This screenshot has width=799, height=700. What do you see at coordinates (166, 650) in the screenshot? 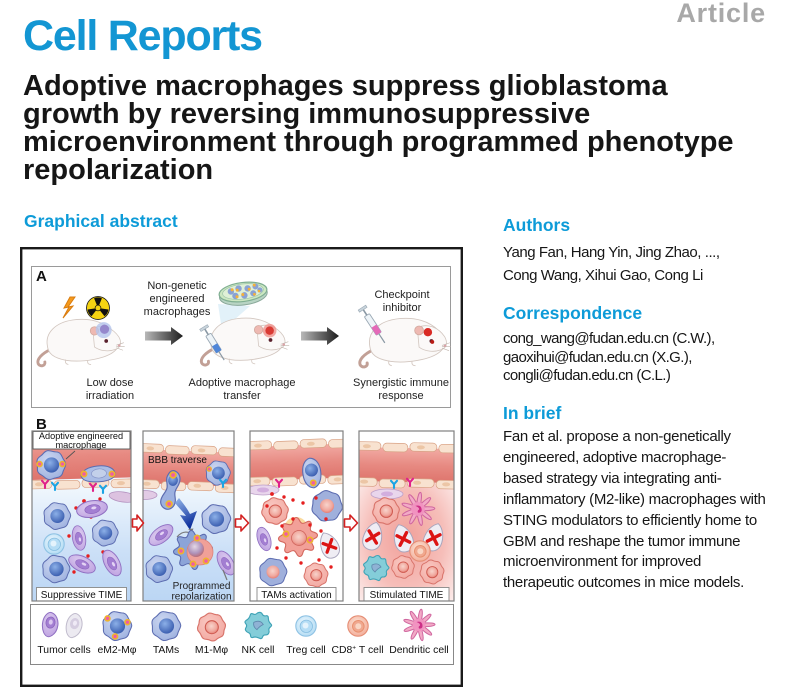
I see `svg-text: TAMs` at bounding box center [166, 650].